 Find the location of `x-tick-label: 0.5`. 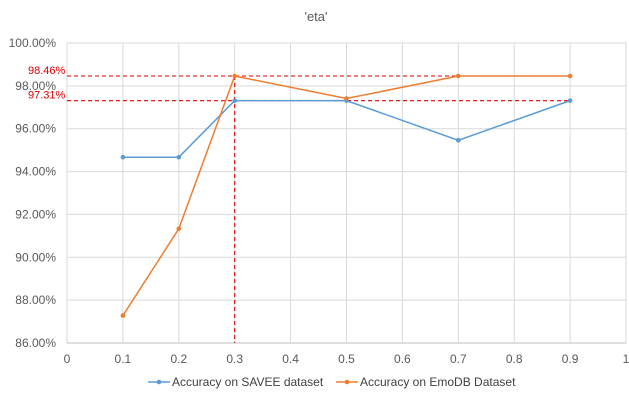

x-tick-label: 0.5 is located at coordinates (346, 359).